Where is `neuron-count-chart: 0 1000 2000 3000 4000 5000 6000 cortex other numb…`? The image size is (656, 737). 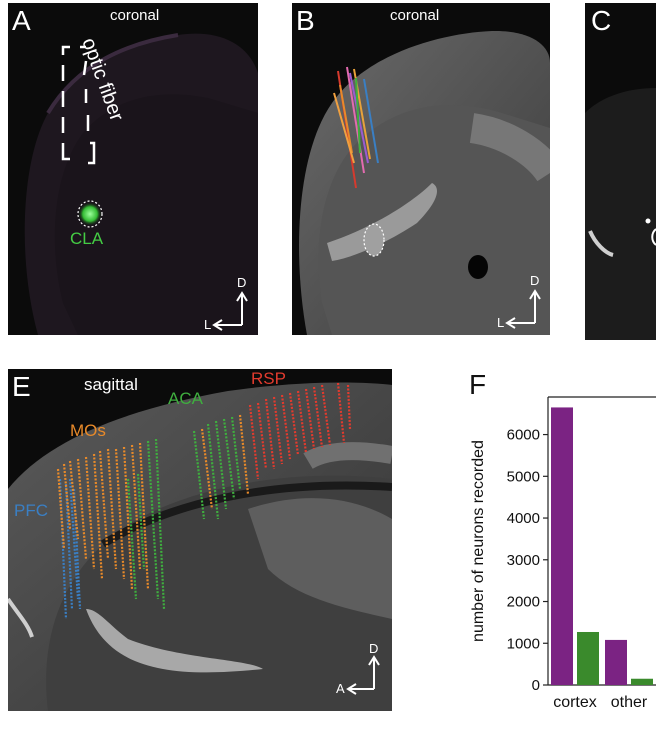
neuron-count-chart: 0 1000 2000 3000 4000 5000 6000 cortex other numb… is located at coordinates (563, 553).